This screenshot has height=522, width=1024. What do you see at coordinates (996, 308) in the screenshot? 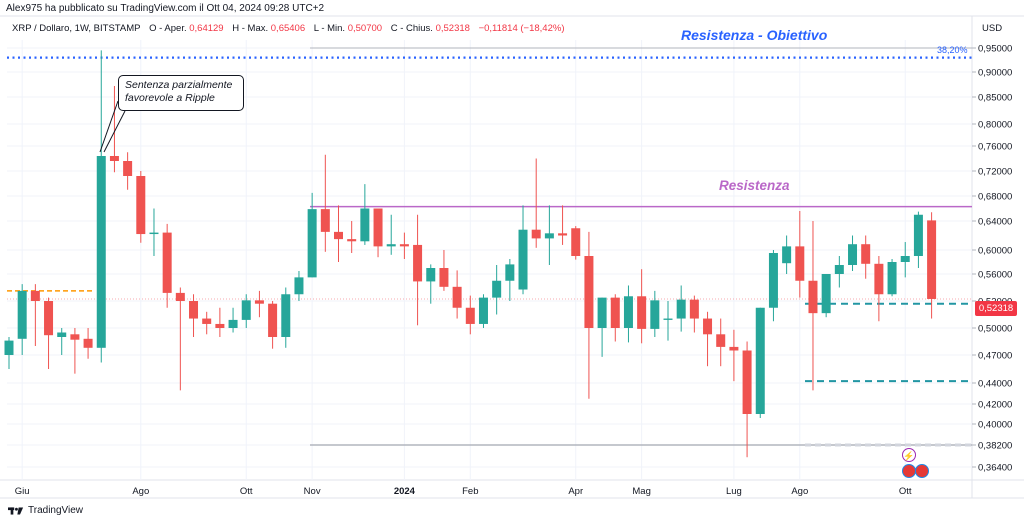
I see `last-price-tag: 0,52318` at bounding box center [996, 308].